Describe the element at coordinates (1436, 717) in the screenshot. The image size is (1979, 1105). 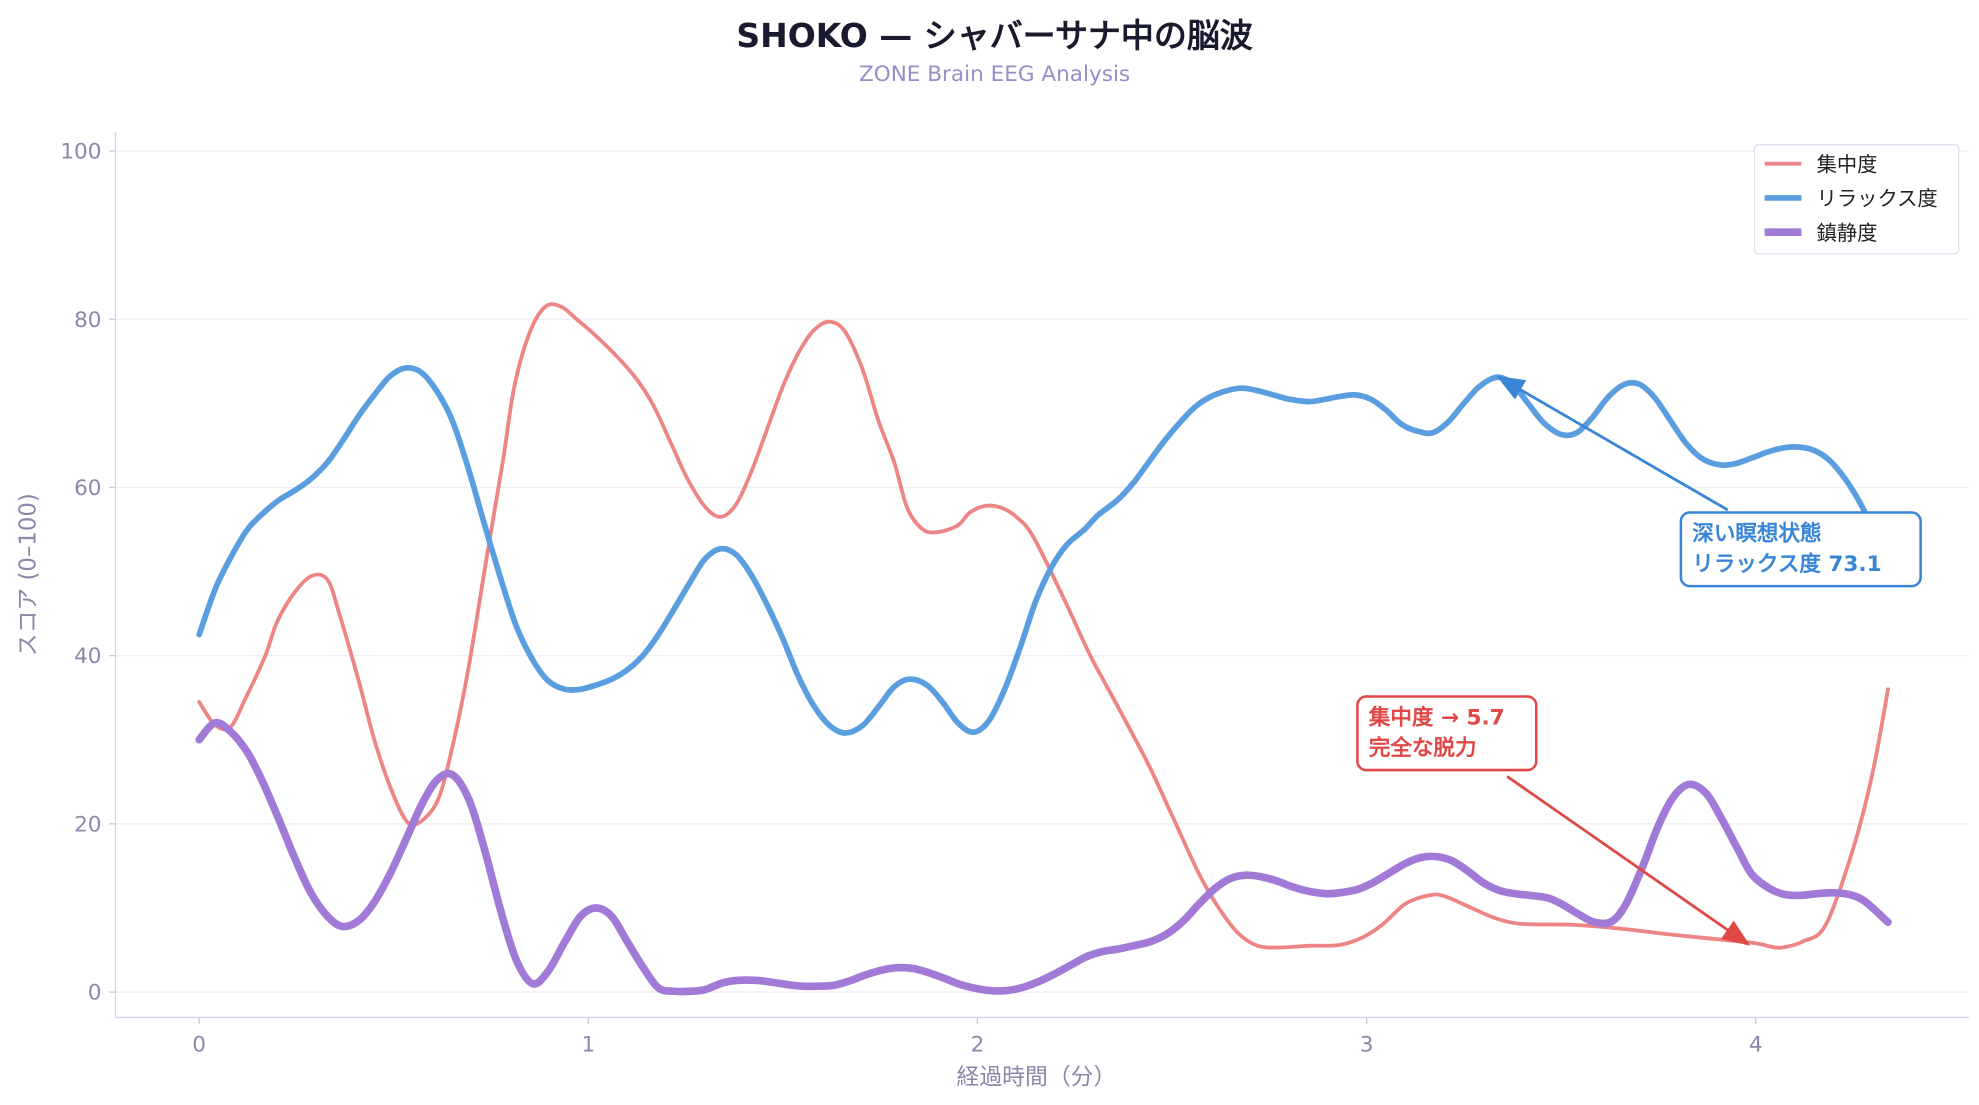
I see `annotation-text: 集中度 → 5.7` at that location.